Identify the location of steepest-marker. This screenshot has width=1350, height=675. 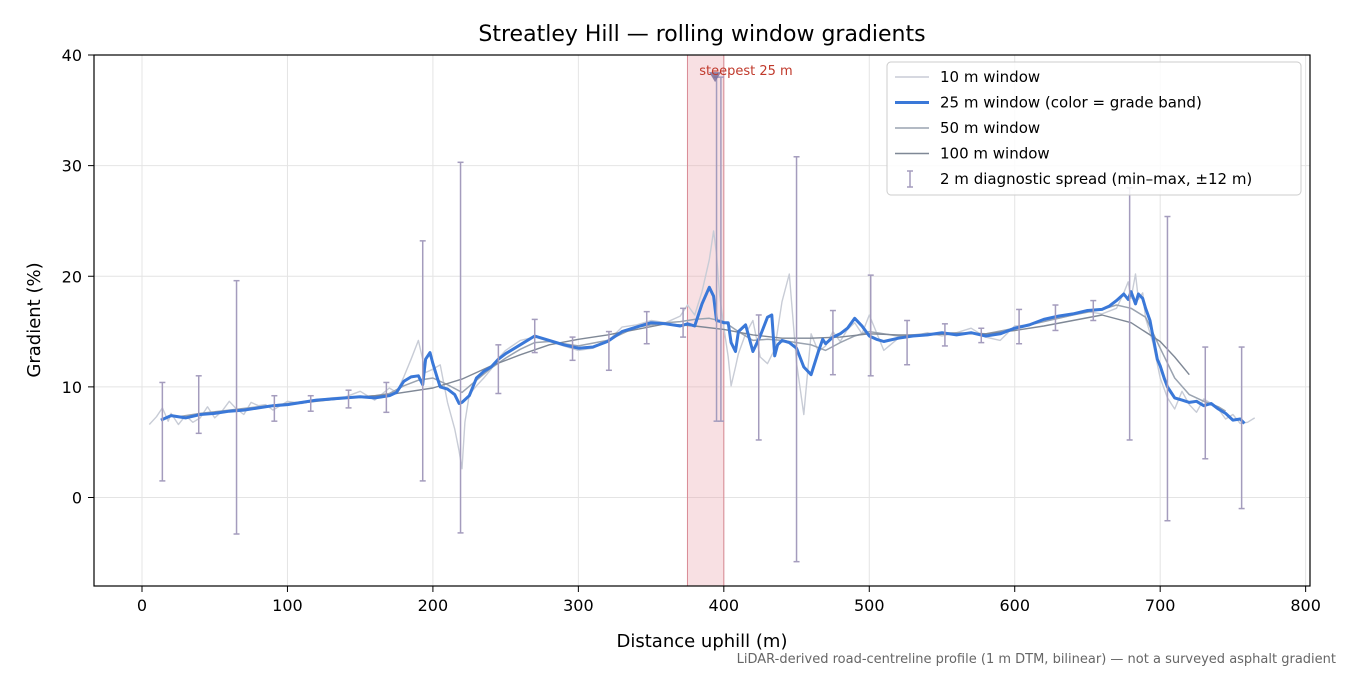
(715, 77).